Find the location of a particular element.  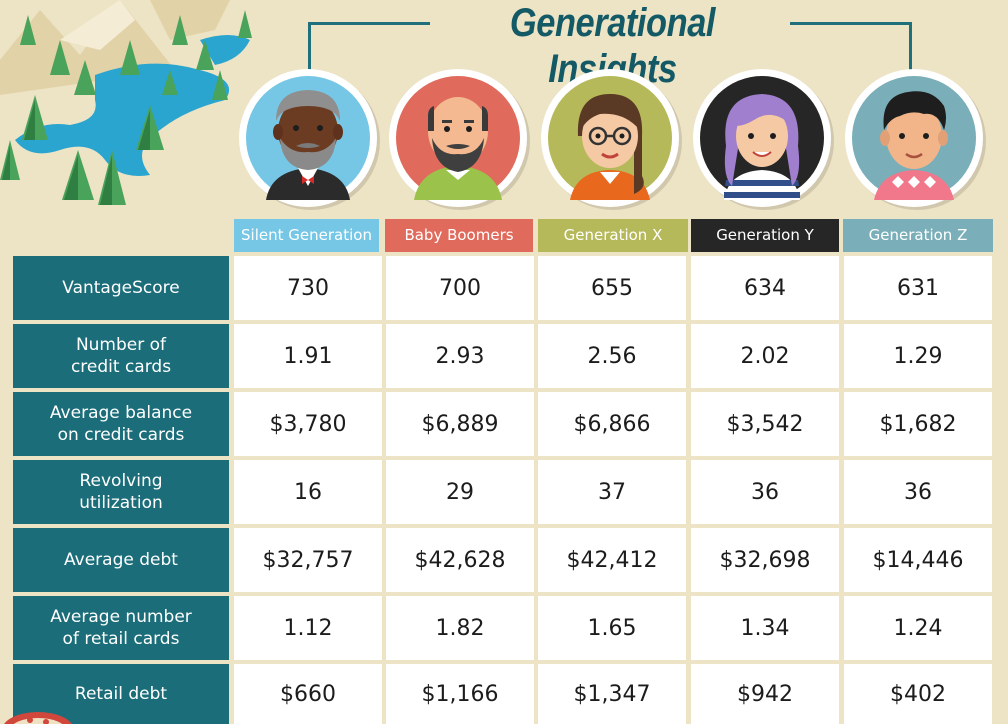

table-cell: 16 is located at coordinates (308, 492).